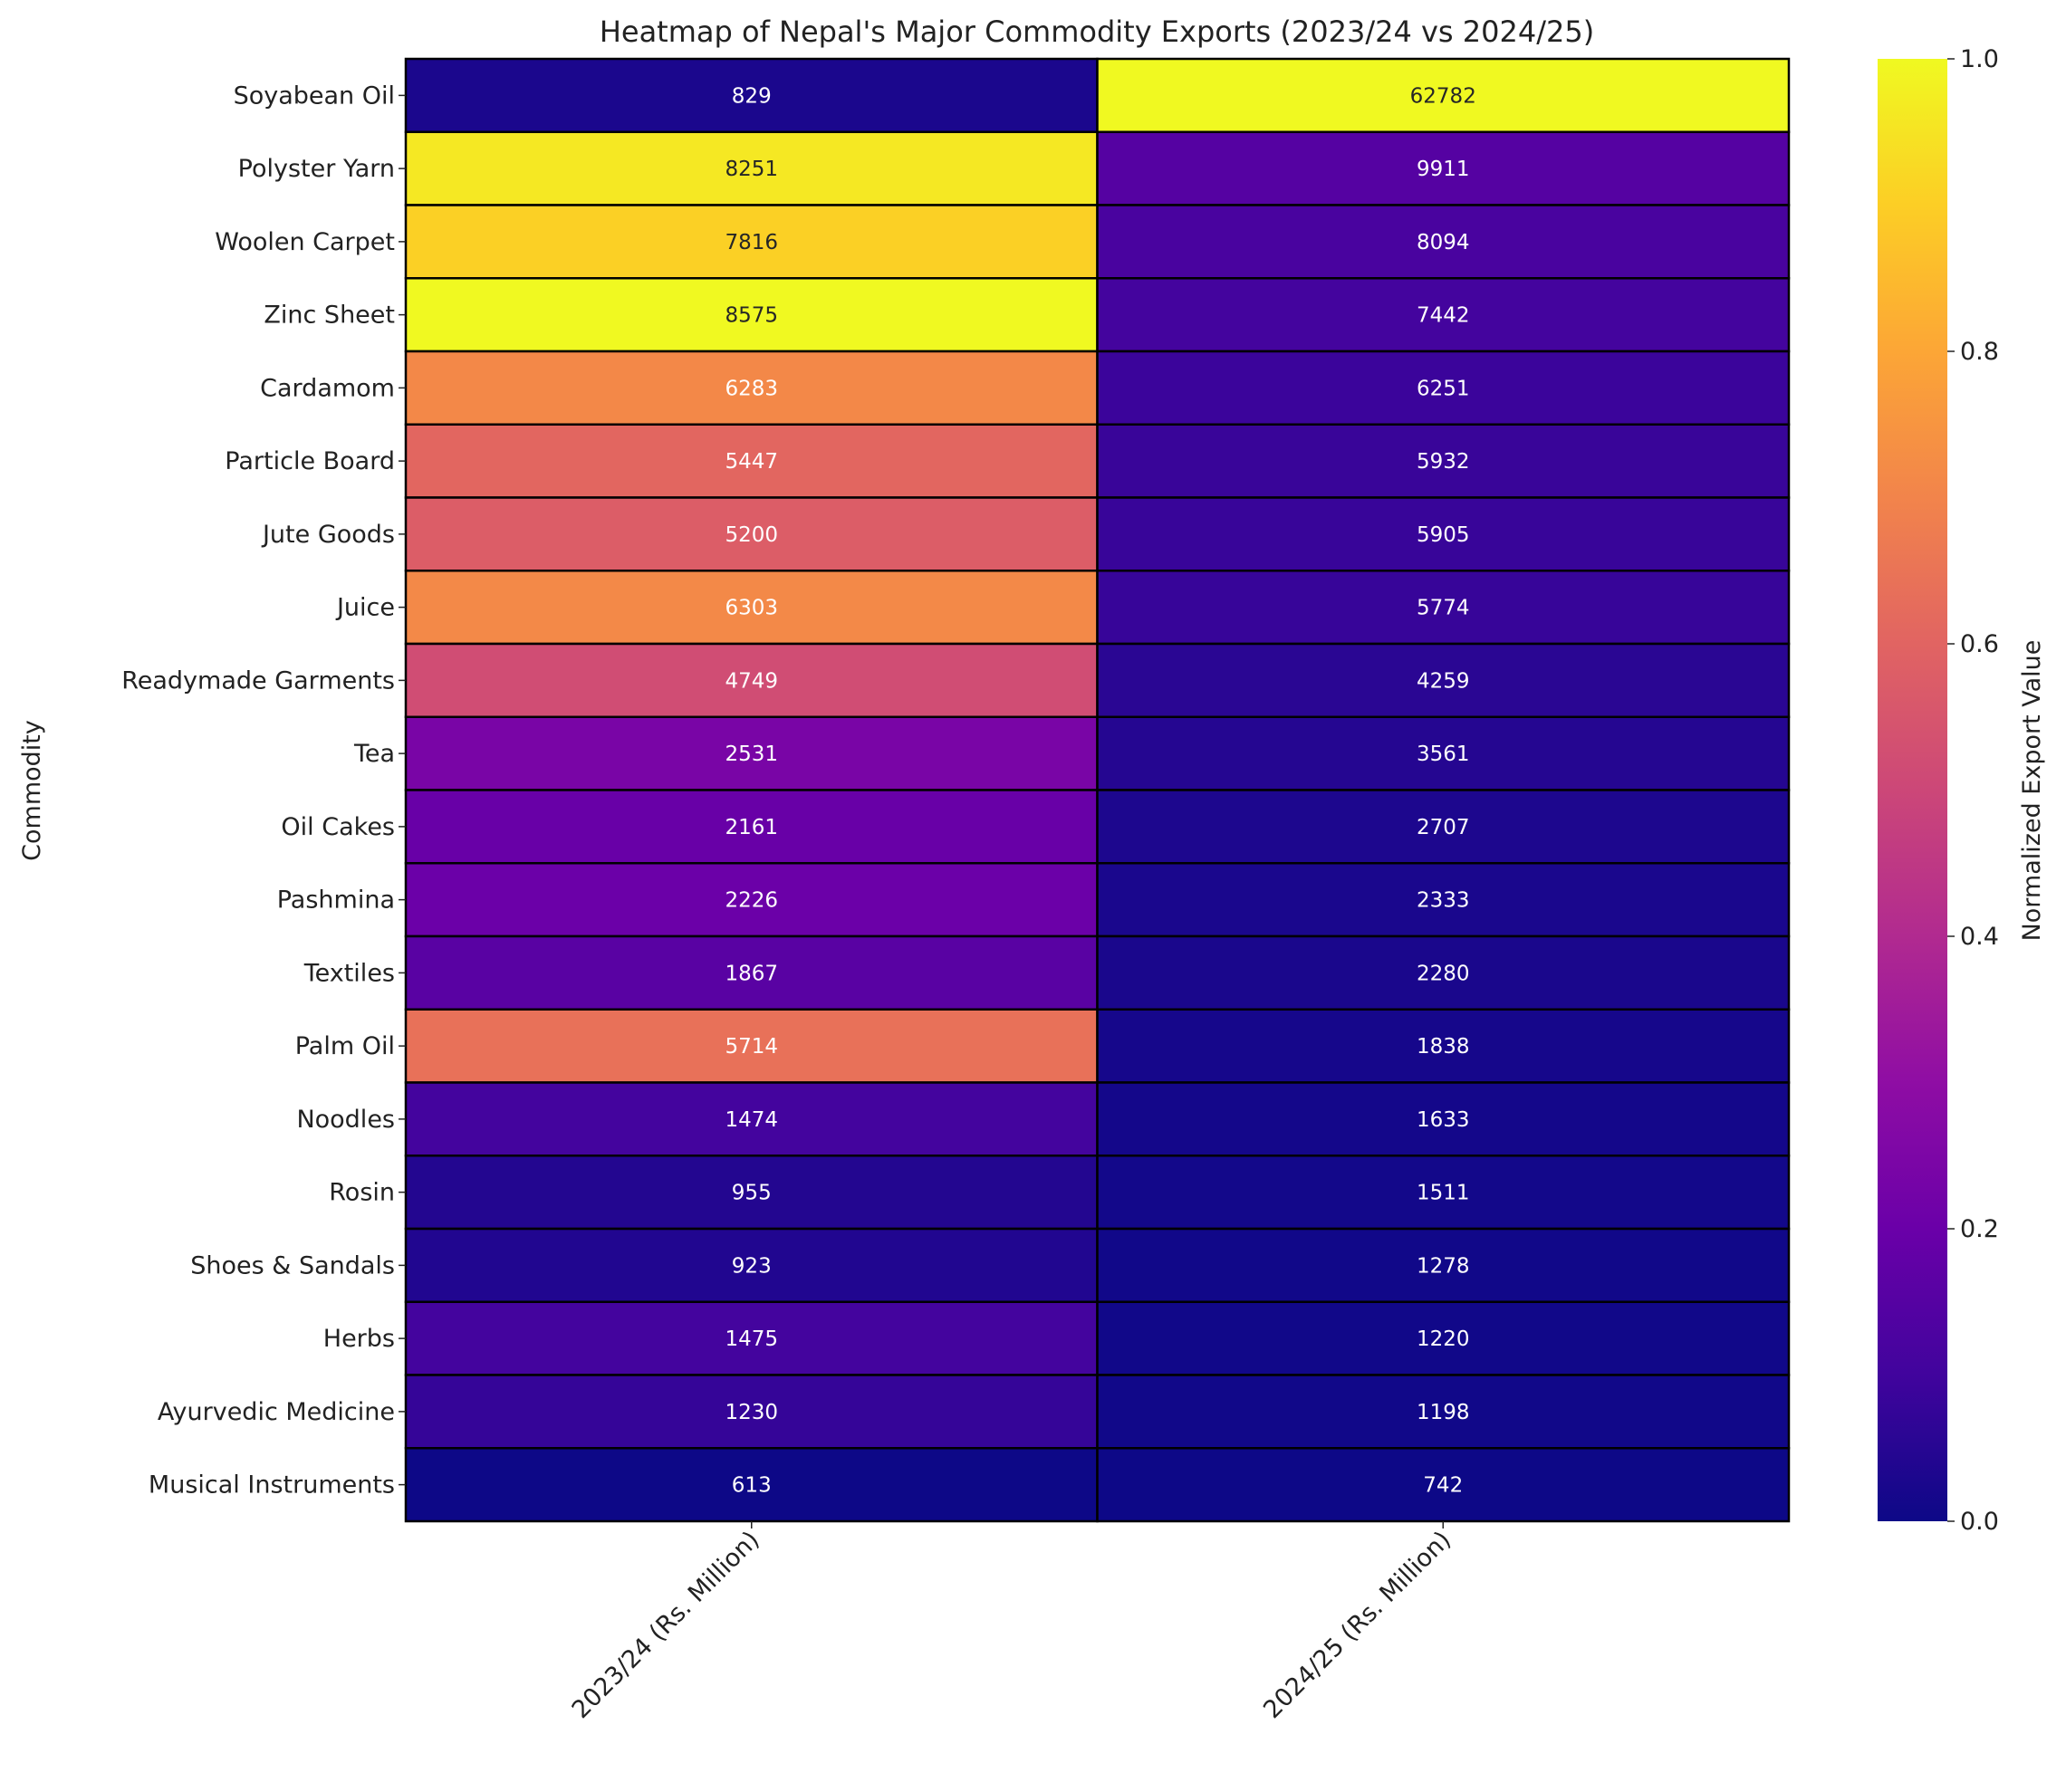  Describe the element at coordinates (310, 461) in the screenshot. I see `y-tick-label: Particle Board` at that location.